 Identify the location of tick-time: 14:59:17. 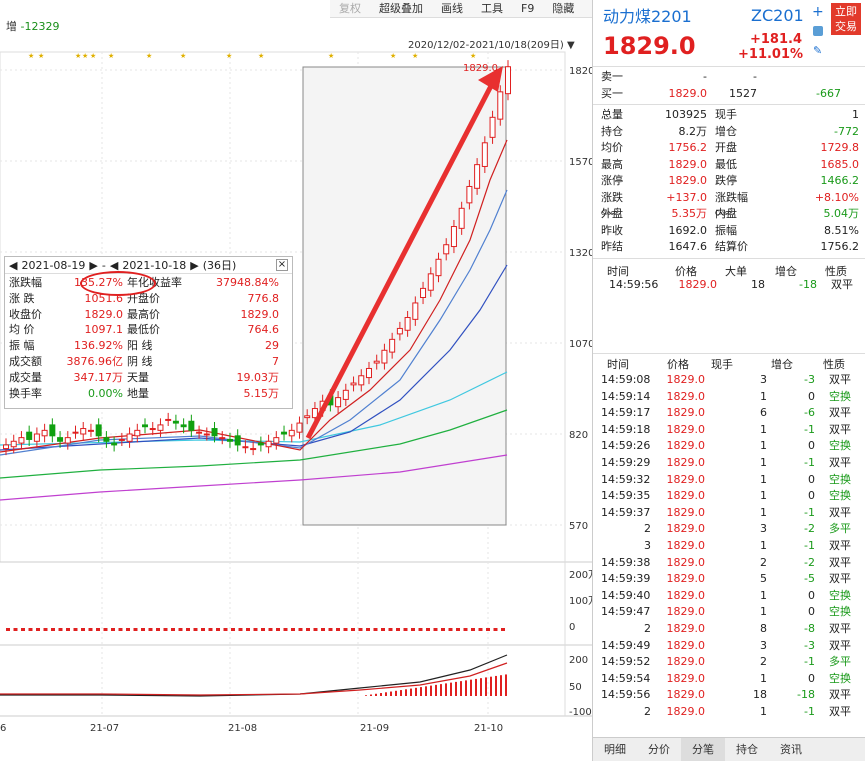
(626, 413).